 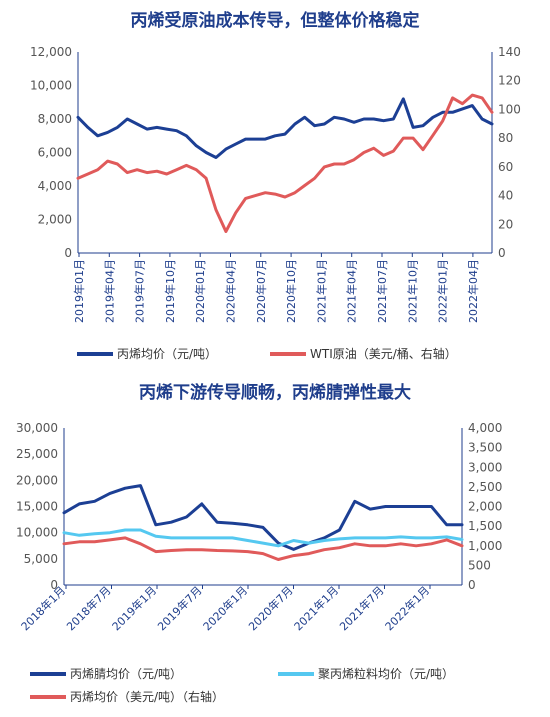 I want to click on x-tick-label: 2021年04月, so click(x=352, y=291).